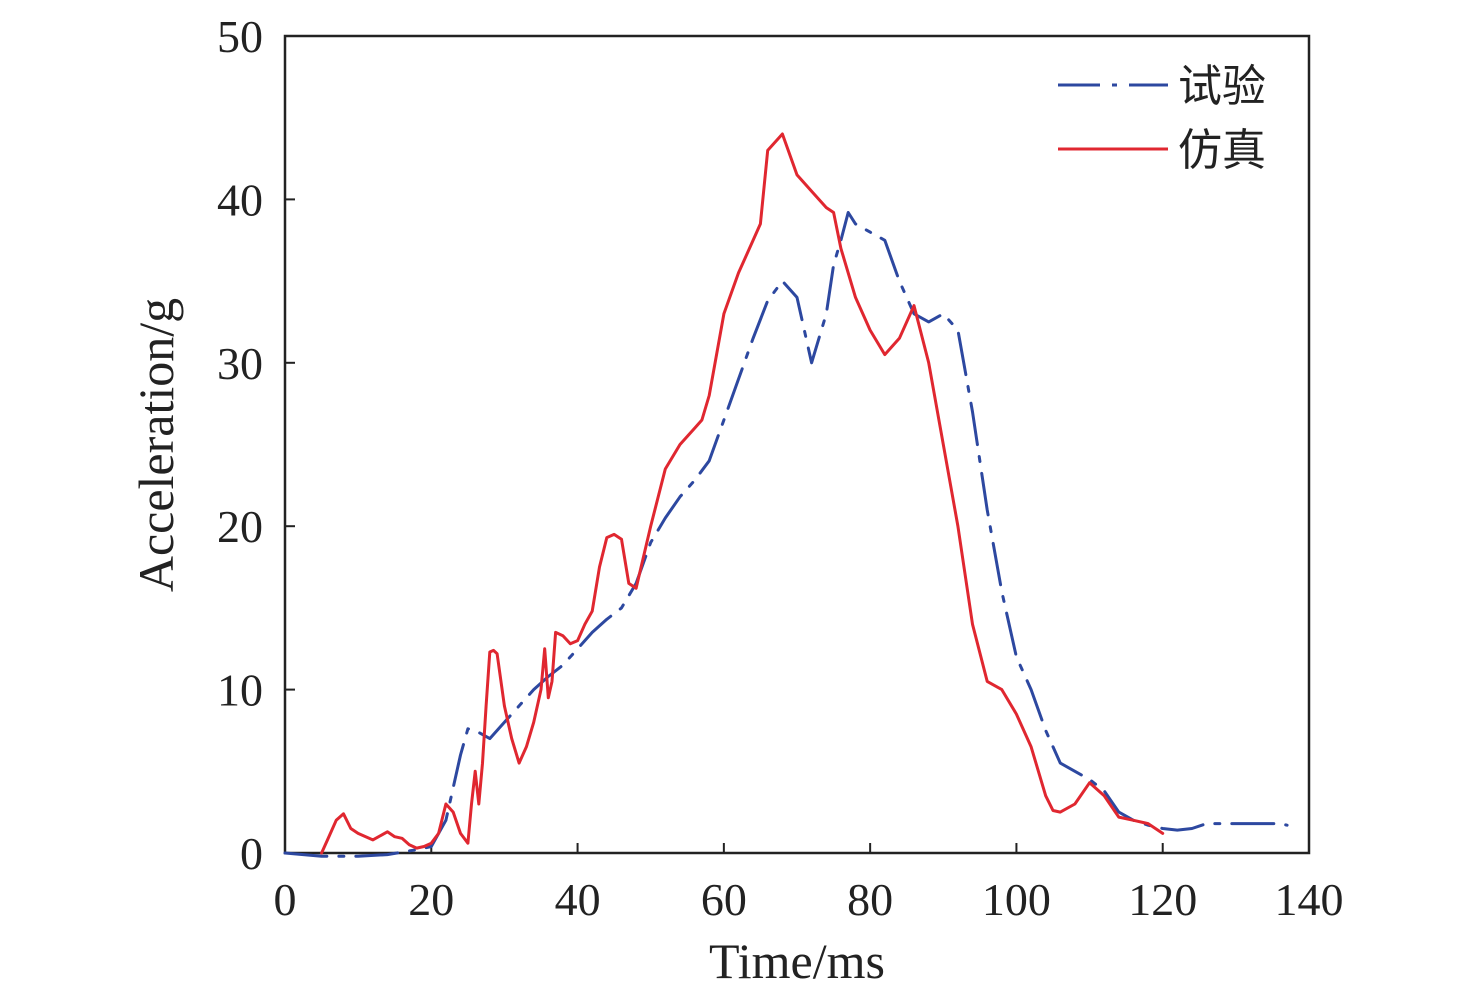  What do you see at coordinates (1309, 899) in the screenshot?
I see `x-tick-label: 140` at bounding box center [1309, 899].